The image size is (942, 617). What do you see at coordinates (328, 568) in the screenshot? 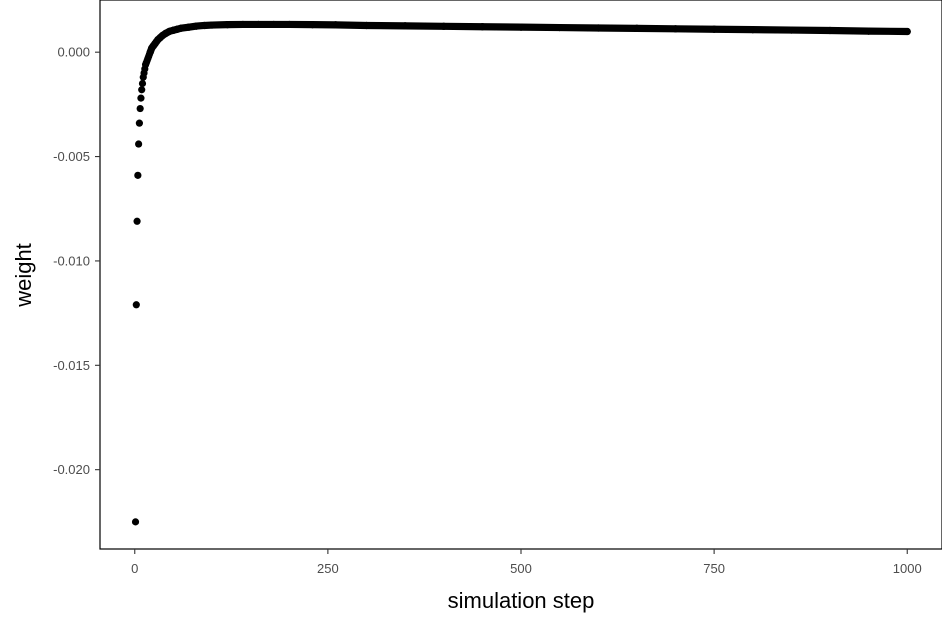
I see `x-tick-label: 250` at bounding box center [328, 568].